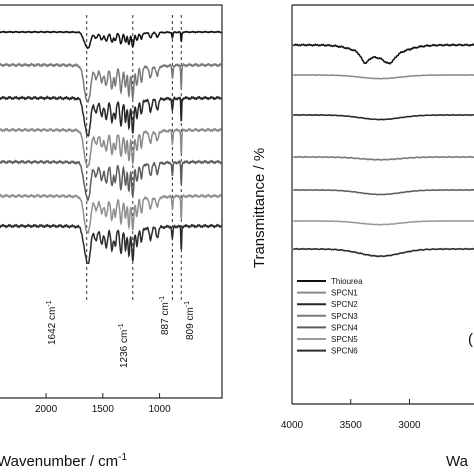 This screenshot has width=474, height=474. I want to click on legend-label-spcn6: SPCN6, so click(344, 351).